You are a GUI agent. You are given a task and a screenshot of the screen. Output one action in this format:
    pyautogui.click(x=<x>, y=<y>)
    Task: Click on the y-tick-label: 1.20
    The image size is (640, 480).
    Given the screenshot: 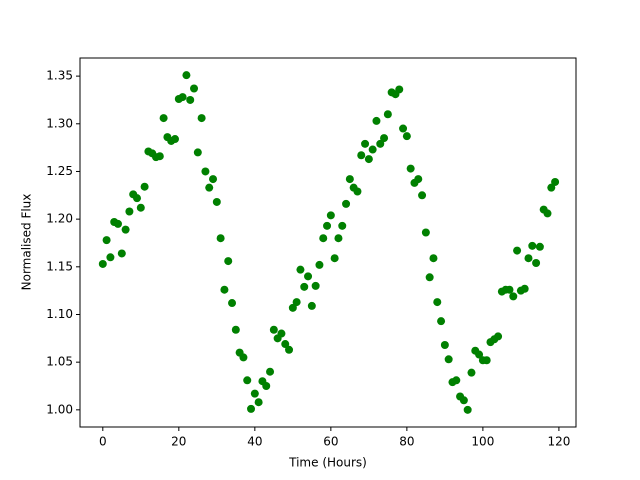 What is the action you would take?
    pyautogui.click(x=59, y=219)
    